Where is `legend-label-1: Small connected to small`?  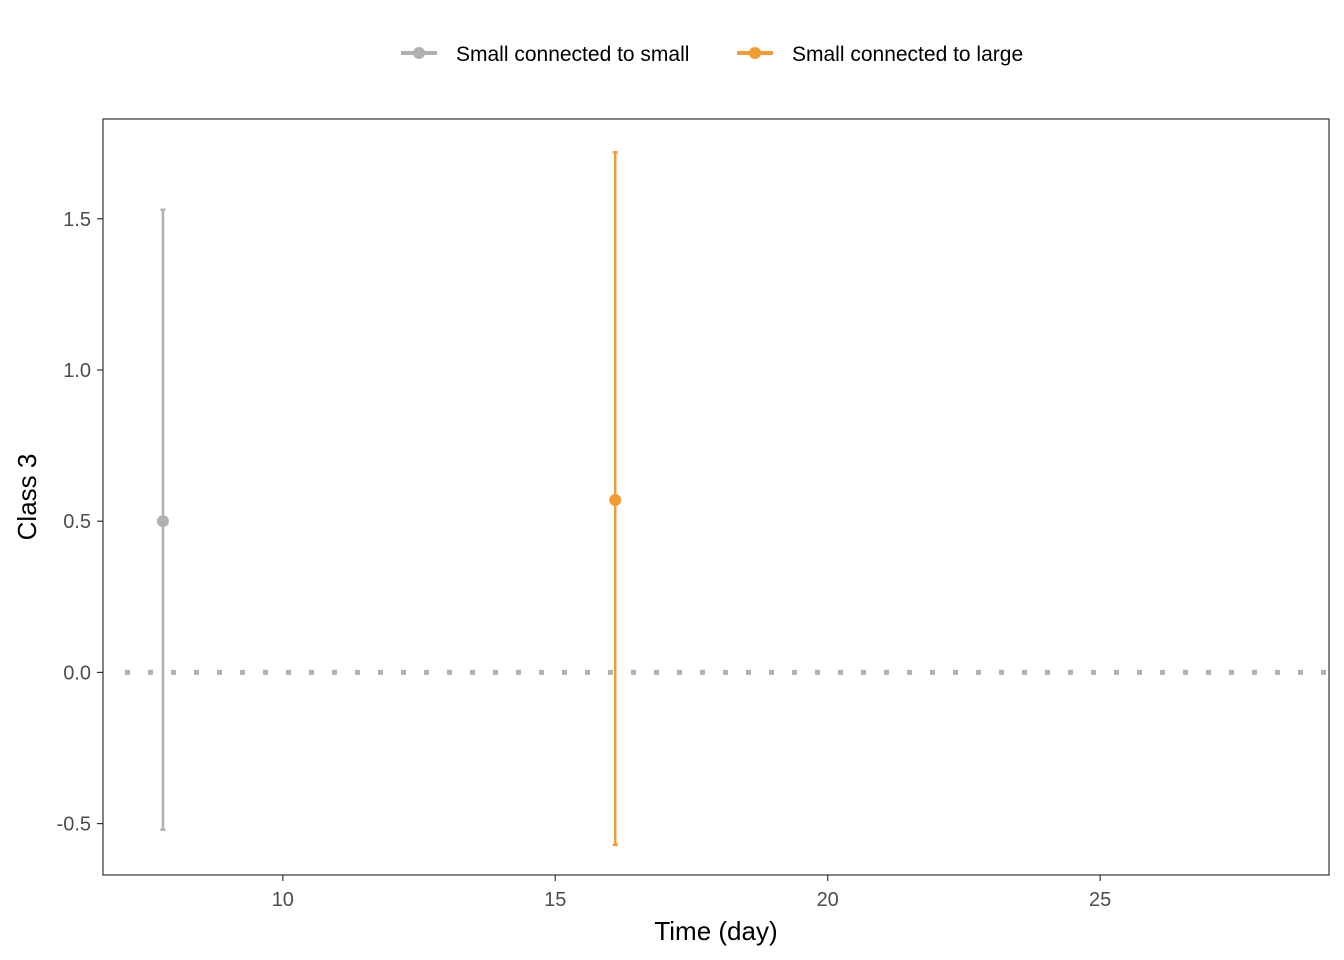
legend-label-1: Small connected to small is located at coordinates (572, 54).